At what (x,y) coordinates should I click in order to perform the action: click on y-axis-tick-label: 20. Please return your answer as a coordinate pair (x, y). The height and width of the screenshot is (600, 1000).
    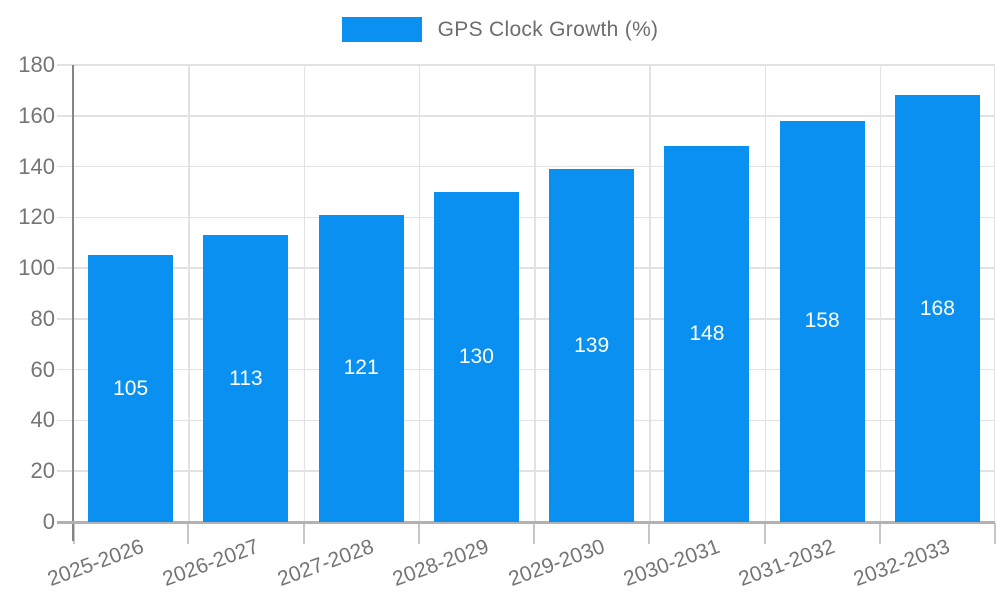
    Looking at the image, I should click on (42, 471).